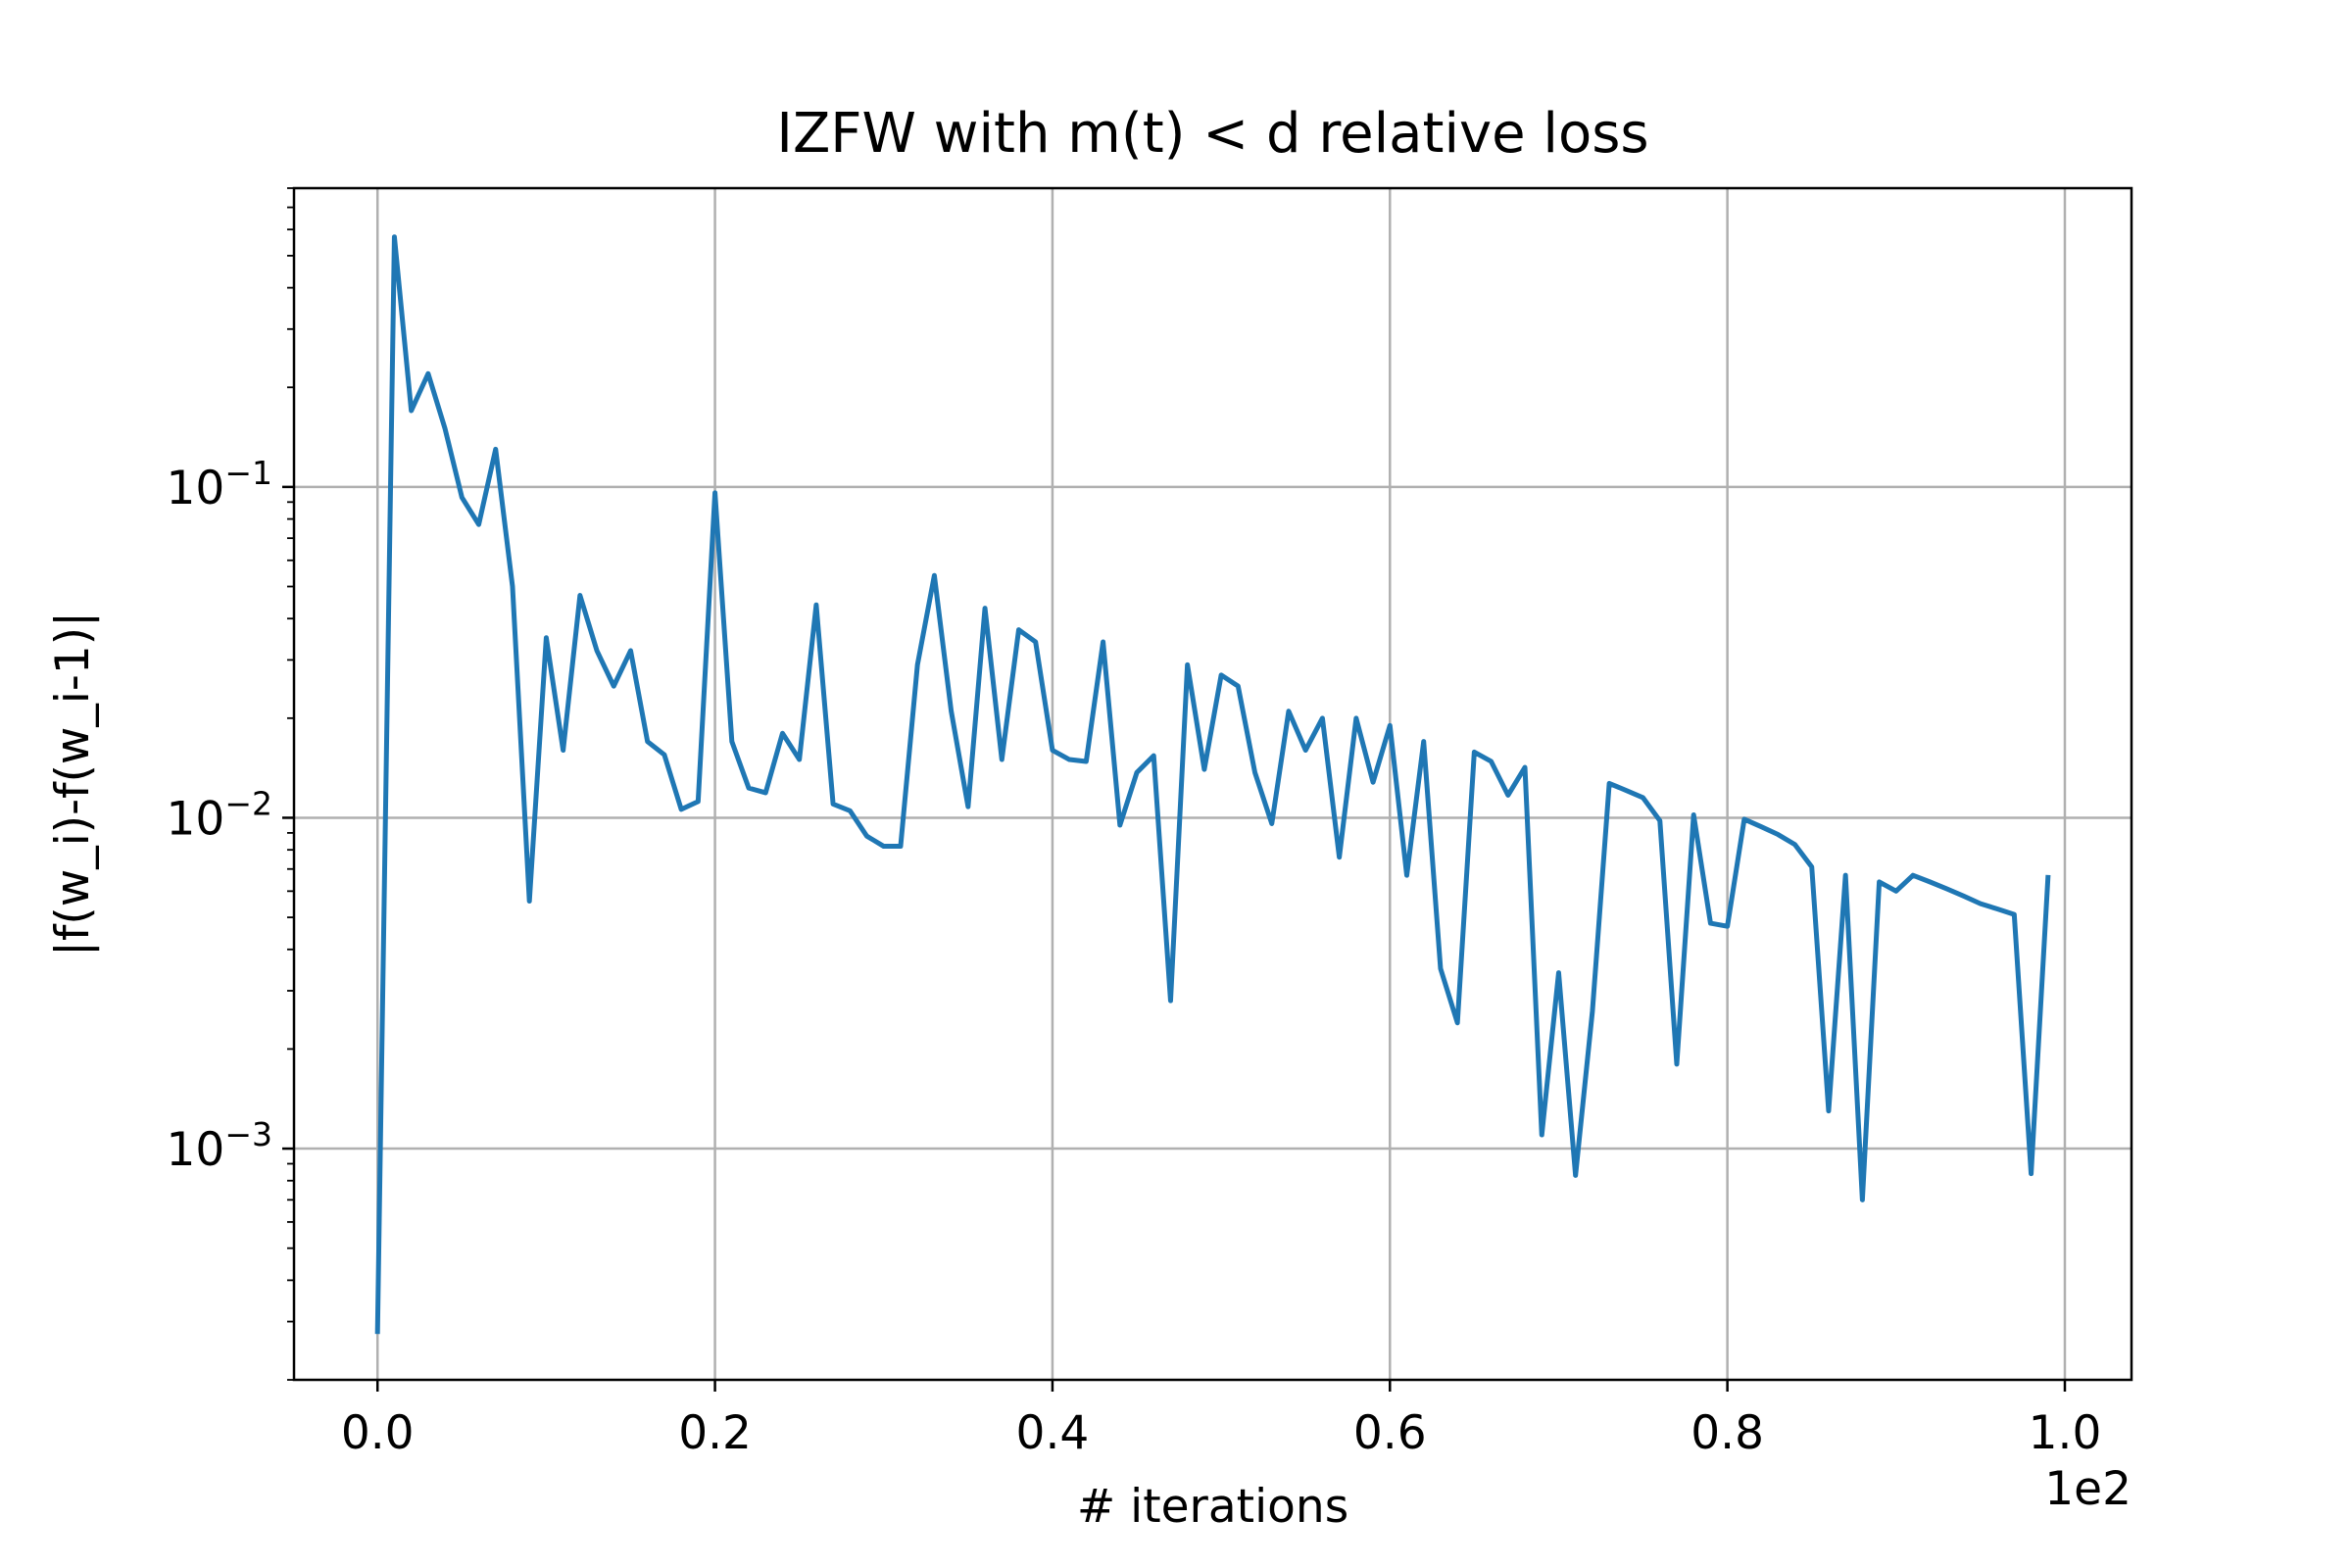 Image resolution: width=2352 pixels, height=1568 pixels. What do you see at coordinates (1053, 1433) in the screenshot?
I see `x-tick-label: 0.4` at bounding box center [1053, 1433].